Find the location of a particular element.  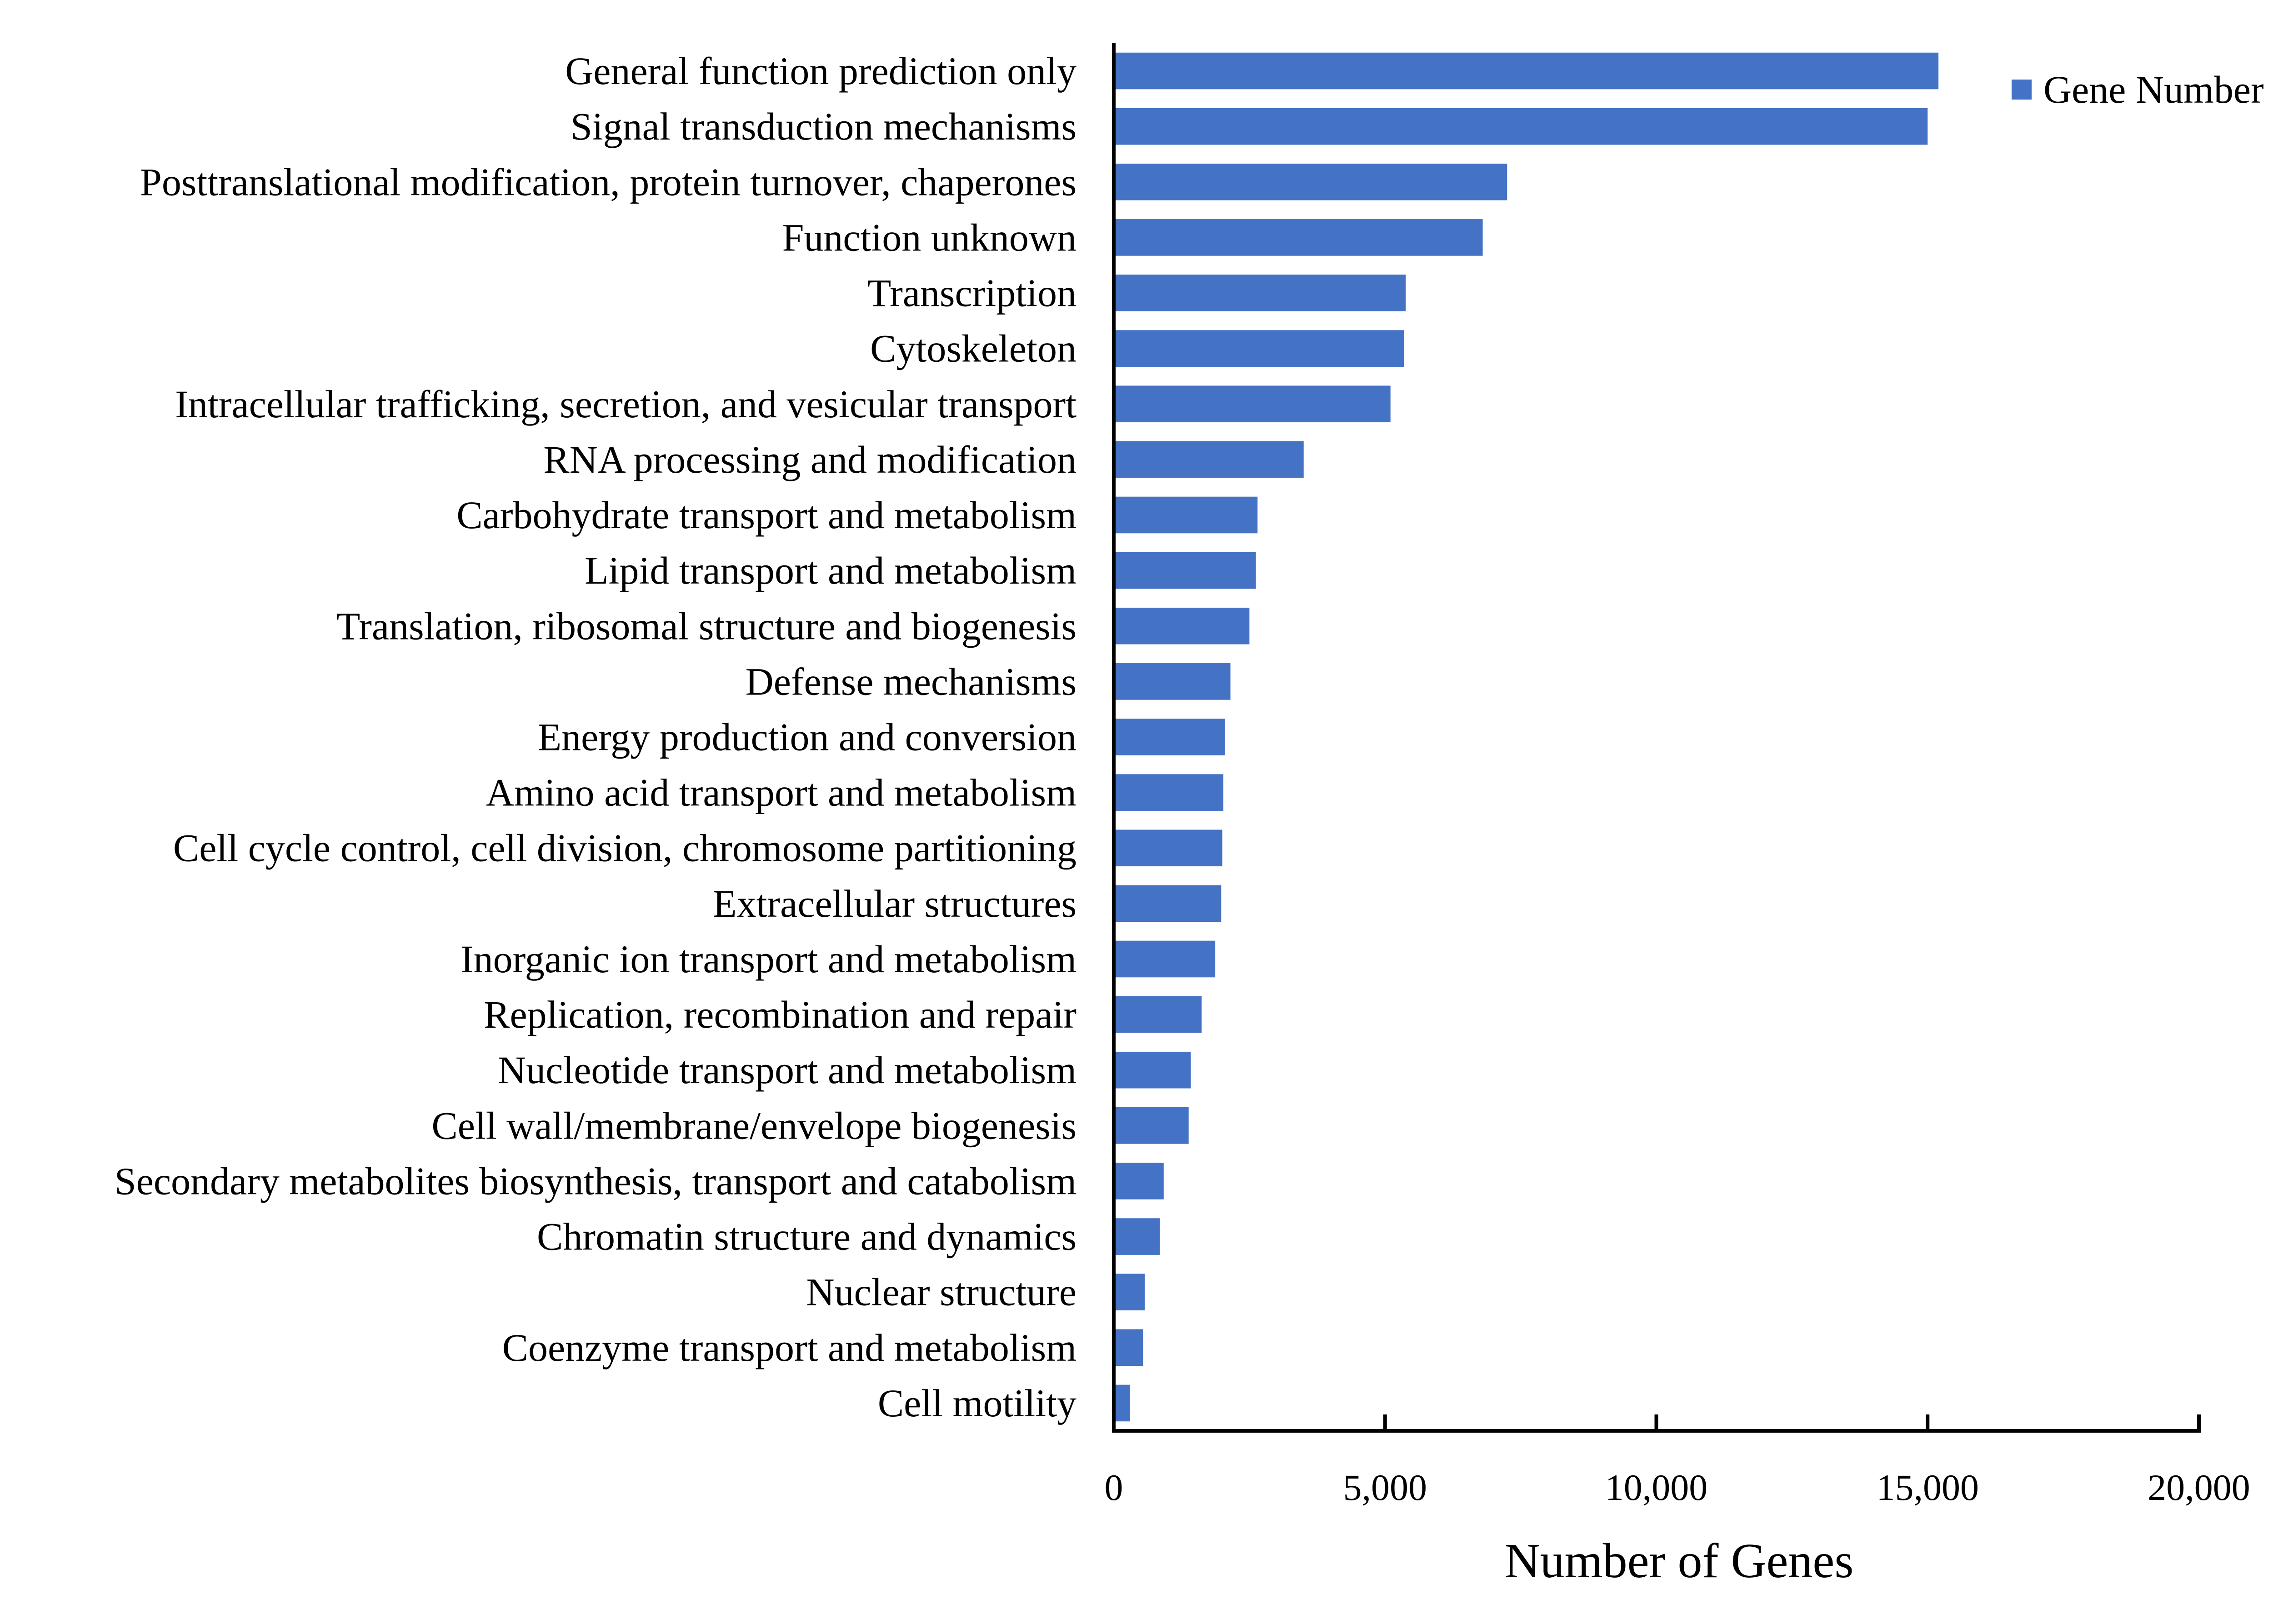

category-label-1: General function prediction only is located at coordinates (820, 71).